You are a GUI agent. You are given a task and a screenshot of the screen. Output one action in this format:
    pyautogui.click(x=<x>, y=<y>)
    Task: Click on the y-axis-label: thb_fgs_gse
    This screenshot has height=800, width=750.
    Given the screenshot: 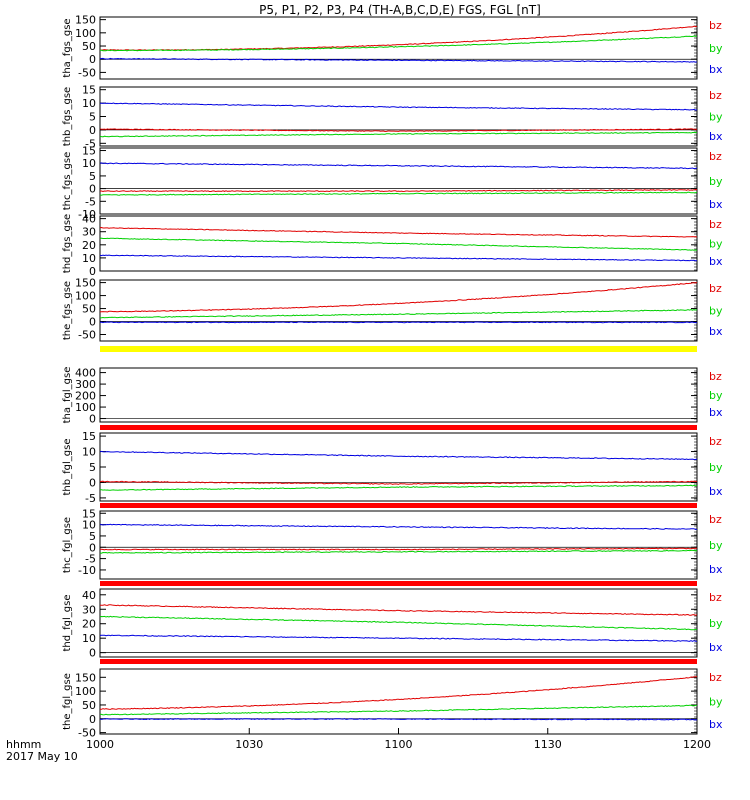 What is the action you would take?
    pyautogui.click(x=67, y=116)
    